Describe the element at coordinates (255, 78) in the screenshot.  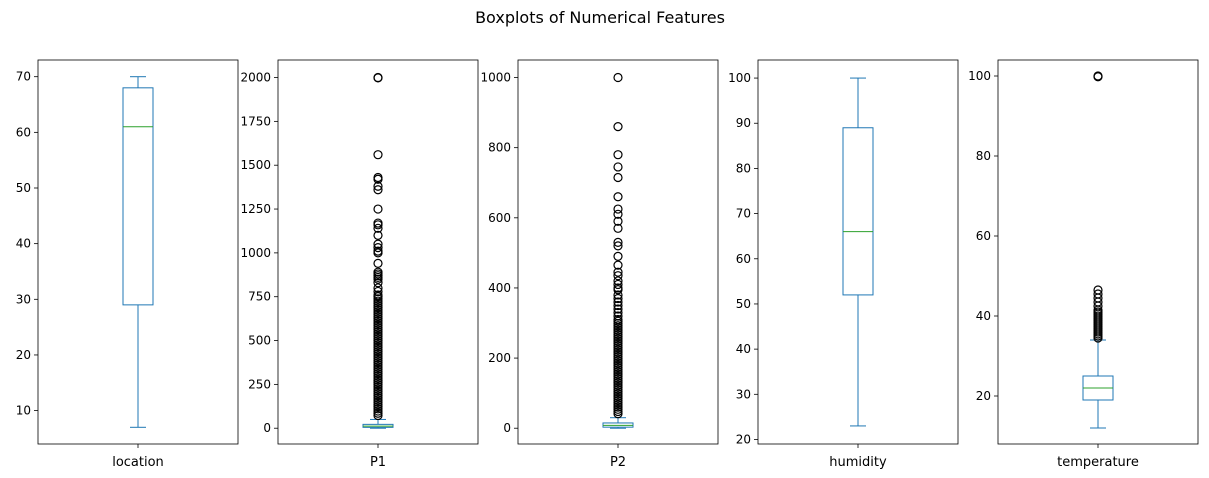
I see `y-tick-label: 2000` at that location.